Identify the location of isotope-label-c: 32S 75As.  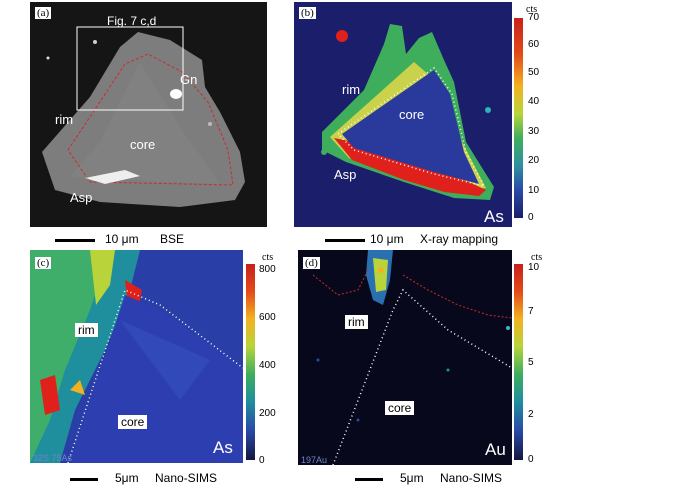
(53, 458).